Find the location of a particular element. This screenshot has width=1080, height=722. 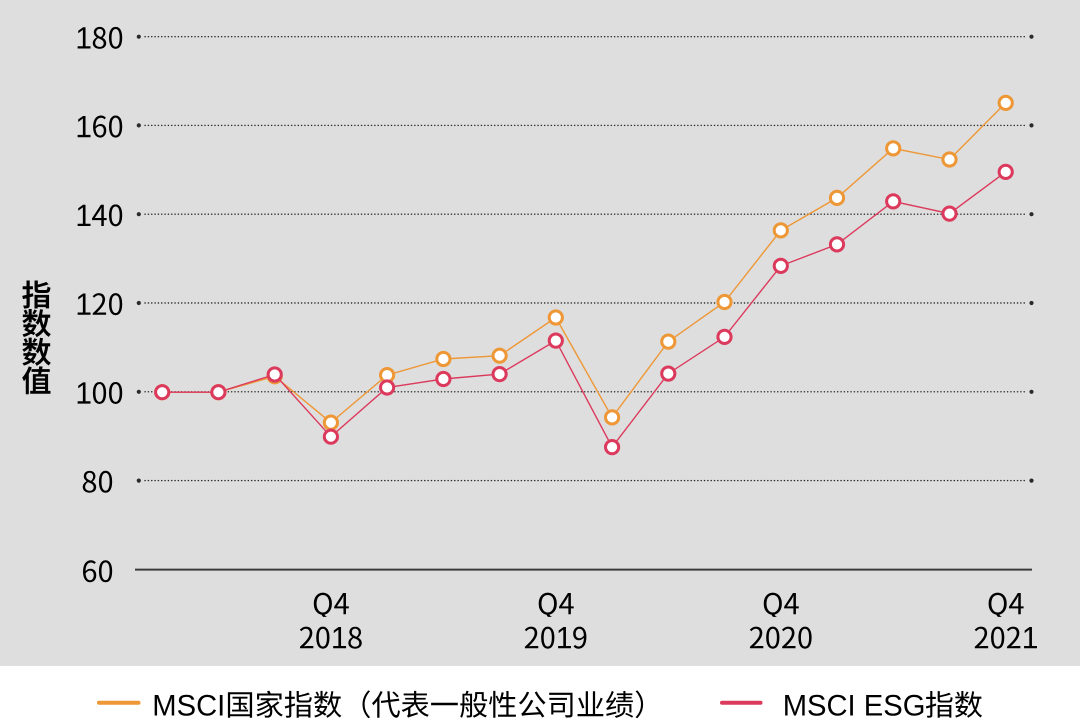

svg-text: MSCI ESG is located at coordinates (854, 706).